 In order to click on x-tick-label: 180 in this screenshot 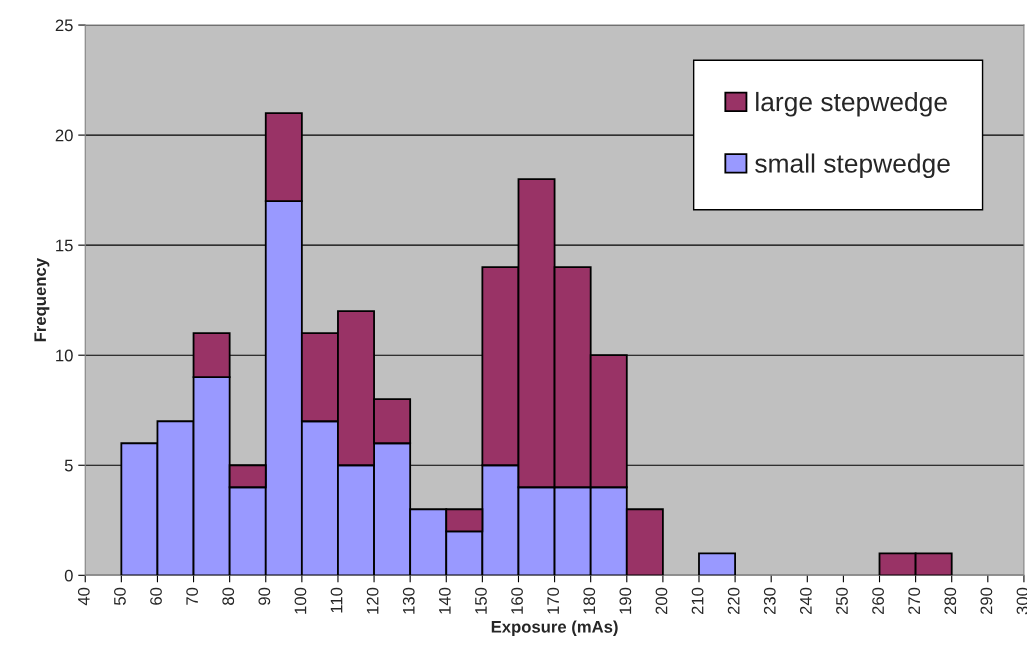, I will do `click(589, 600)`.